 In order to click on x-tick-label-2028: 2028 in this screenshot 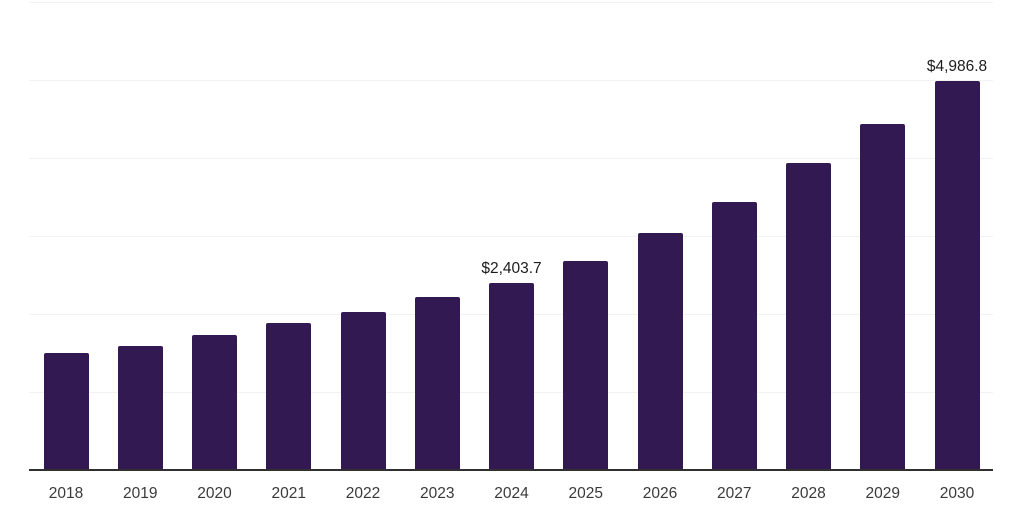, I will do `click(808, 493)`.